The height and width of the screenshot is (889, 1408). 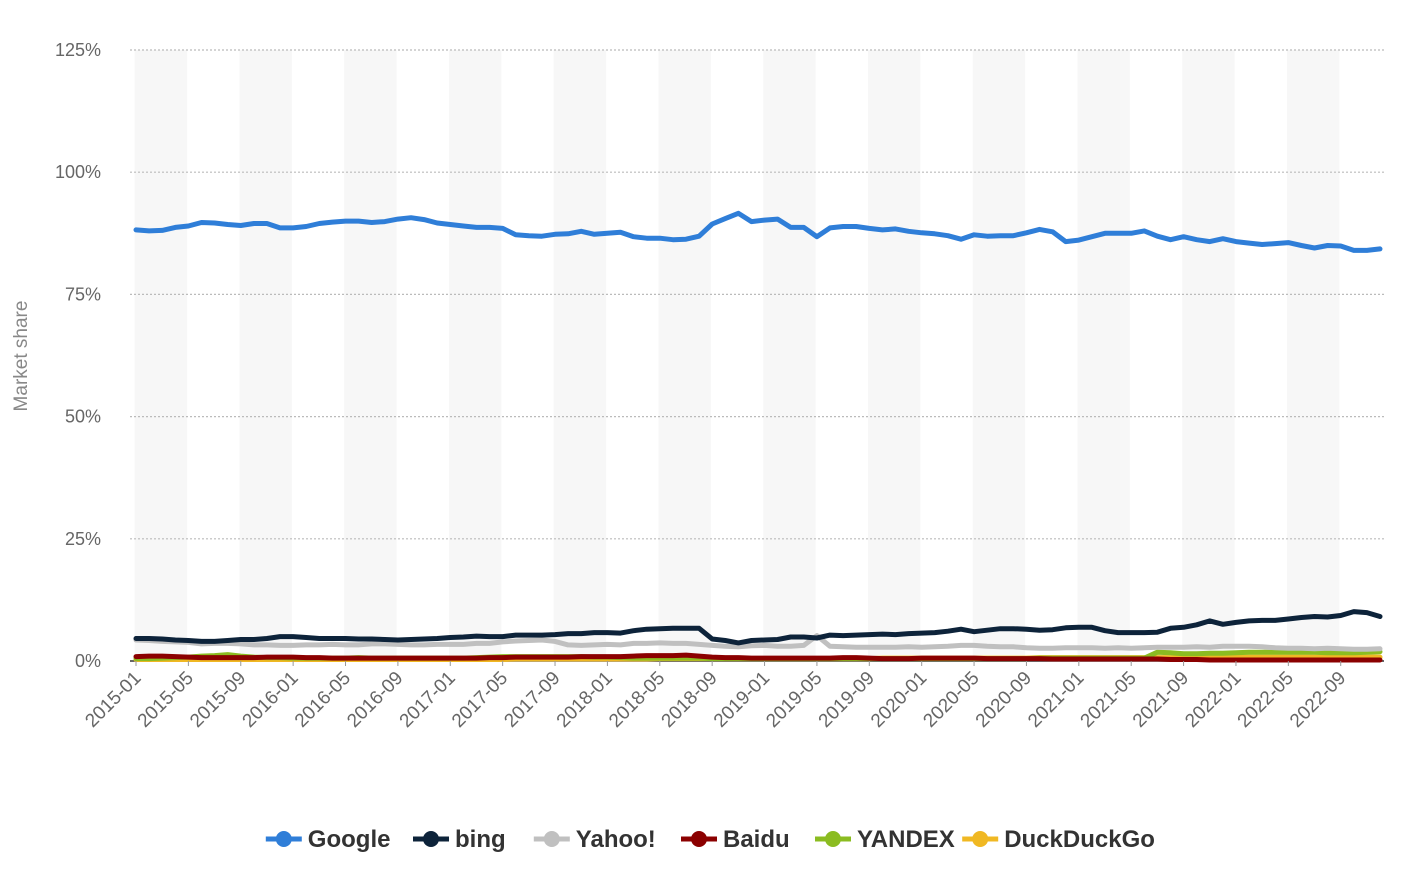 I want to click on x-tick-label: 2022-05, so click(x=1266, y=700).